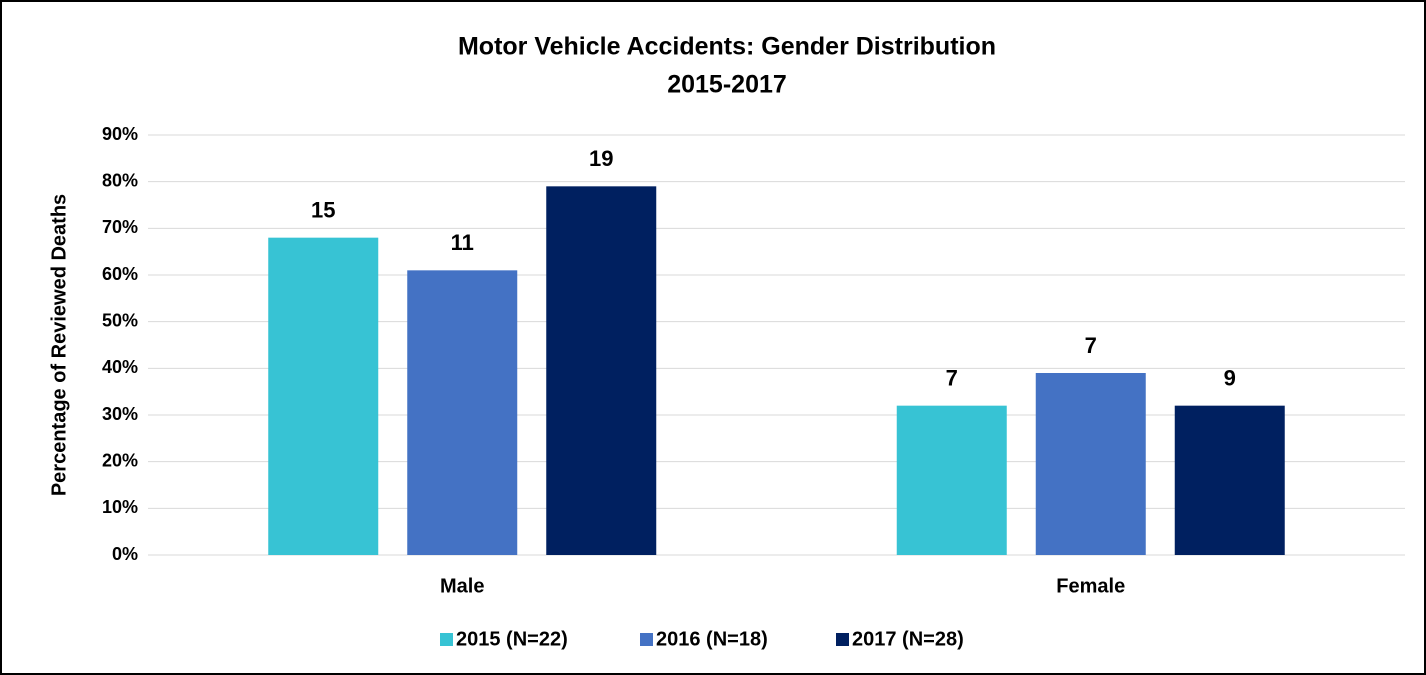 Image resolution: width=1426 pixels, height=675 pixels. Describe the element at coordinates (120, 134) in the screenshot. I see `y-tick-label: 90%` at that location.